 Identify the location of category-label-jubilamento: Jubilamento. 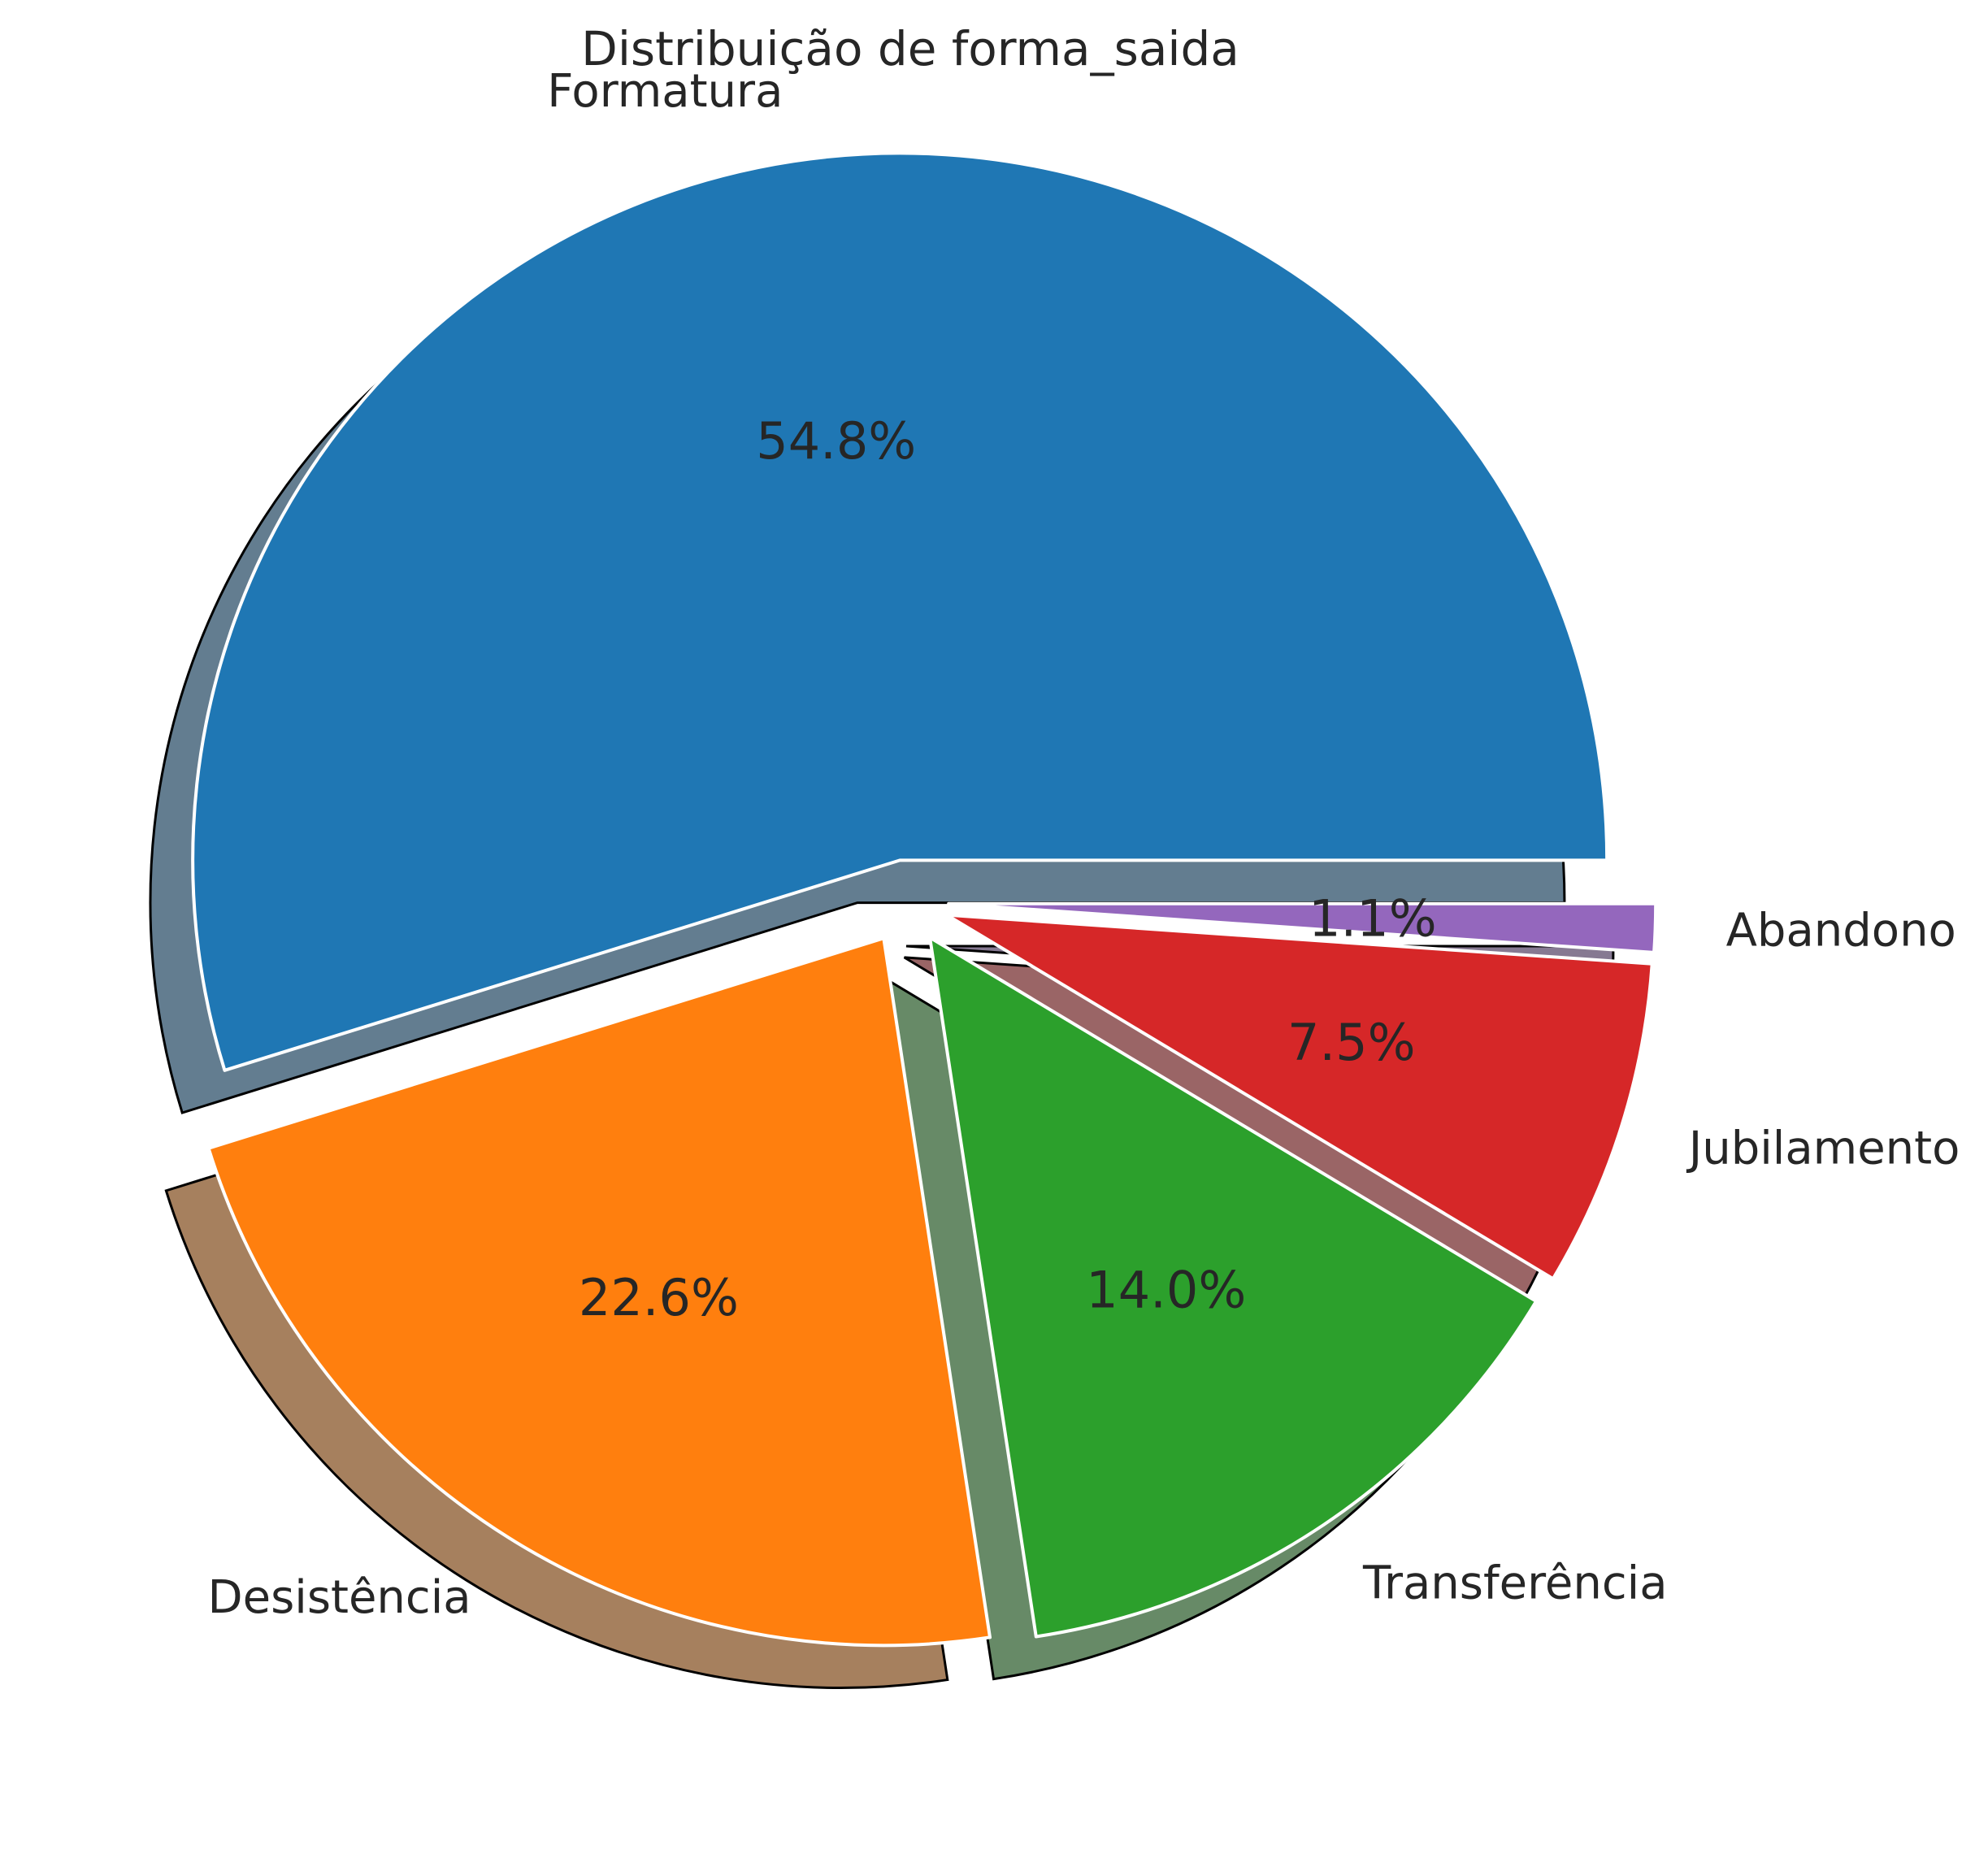
(1823, 1149).